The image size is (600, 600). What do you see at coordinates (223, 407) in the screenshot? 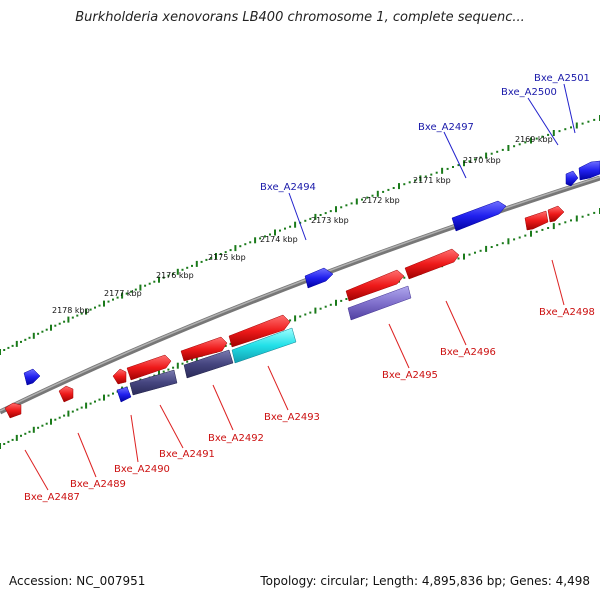
I see `leader-line-a2492` at bounding box center [223, 407].